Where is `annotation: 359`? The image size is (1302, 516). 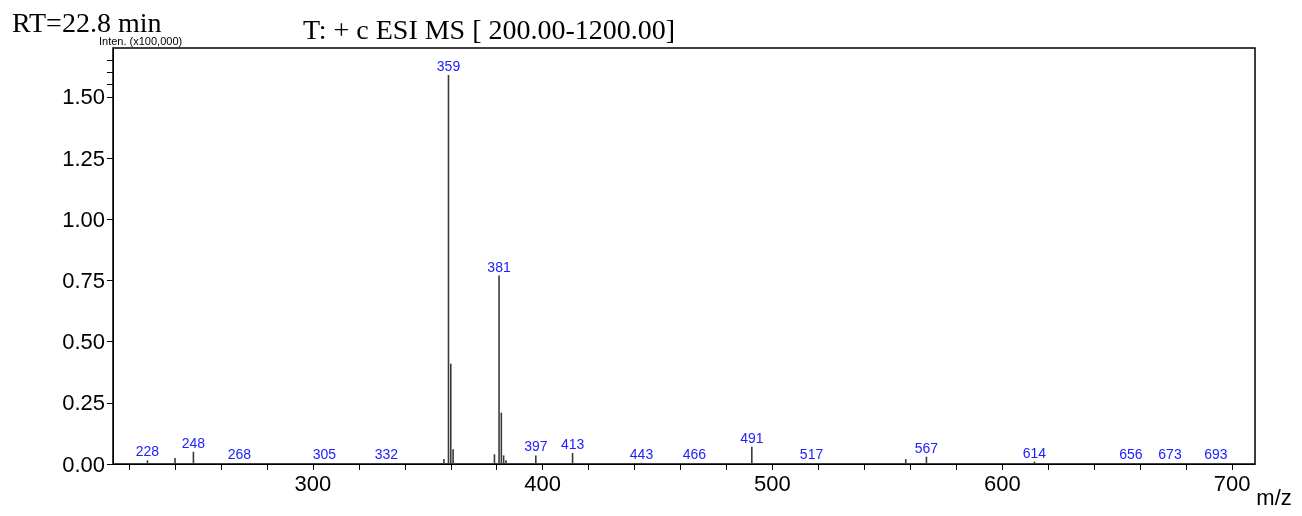
annotation: 359 is located at coordinates (448, 65).